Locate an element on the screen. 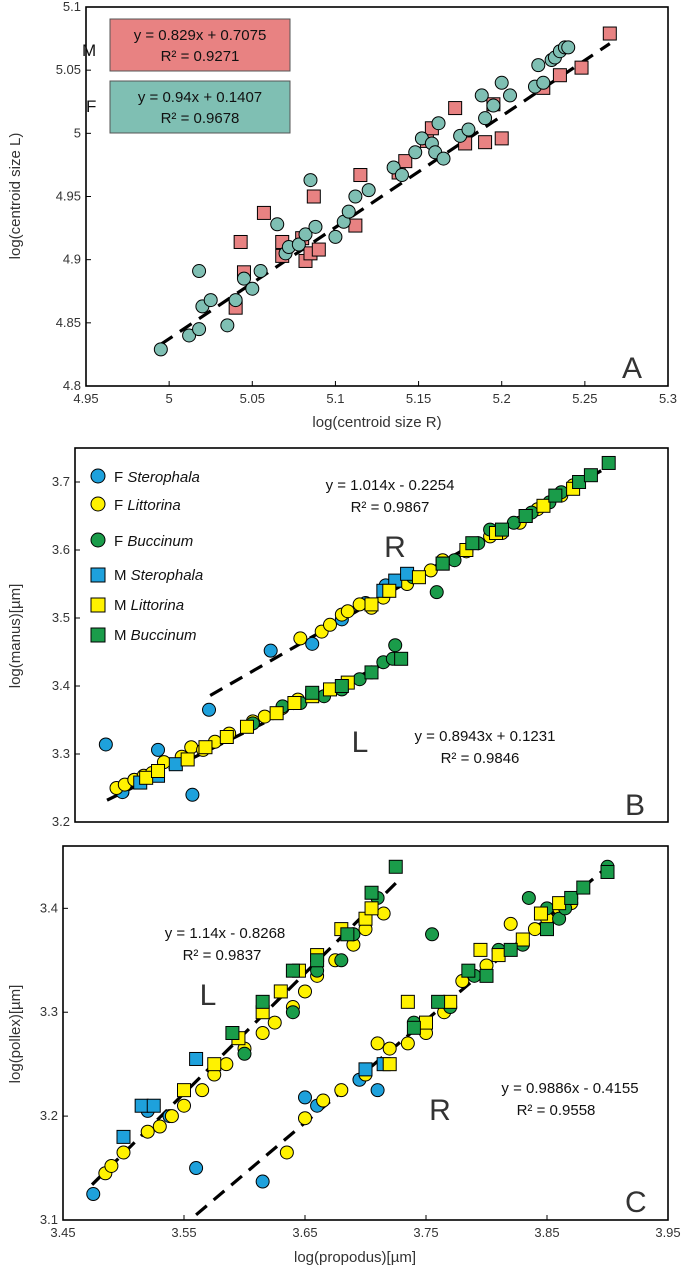  x-tick-label: 4.95 is located at coordinates (85, 398).